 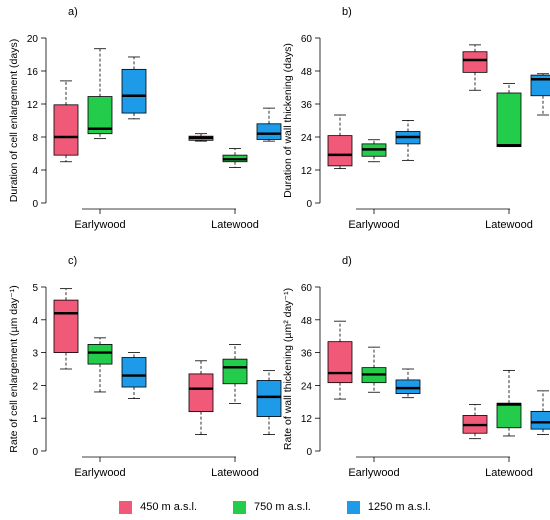 I want to click on panel-c-y-tick-label: 5, so click(x=35, y=288).